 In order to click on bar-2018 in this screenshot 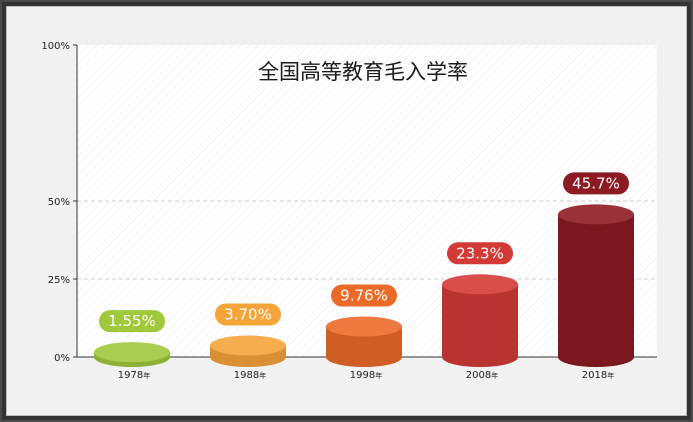, I will do `click(596, 285)`.